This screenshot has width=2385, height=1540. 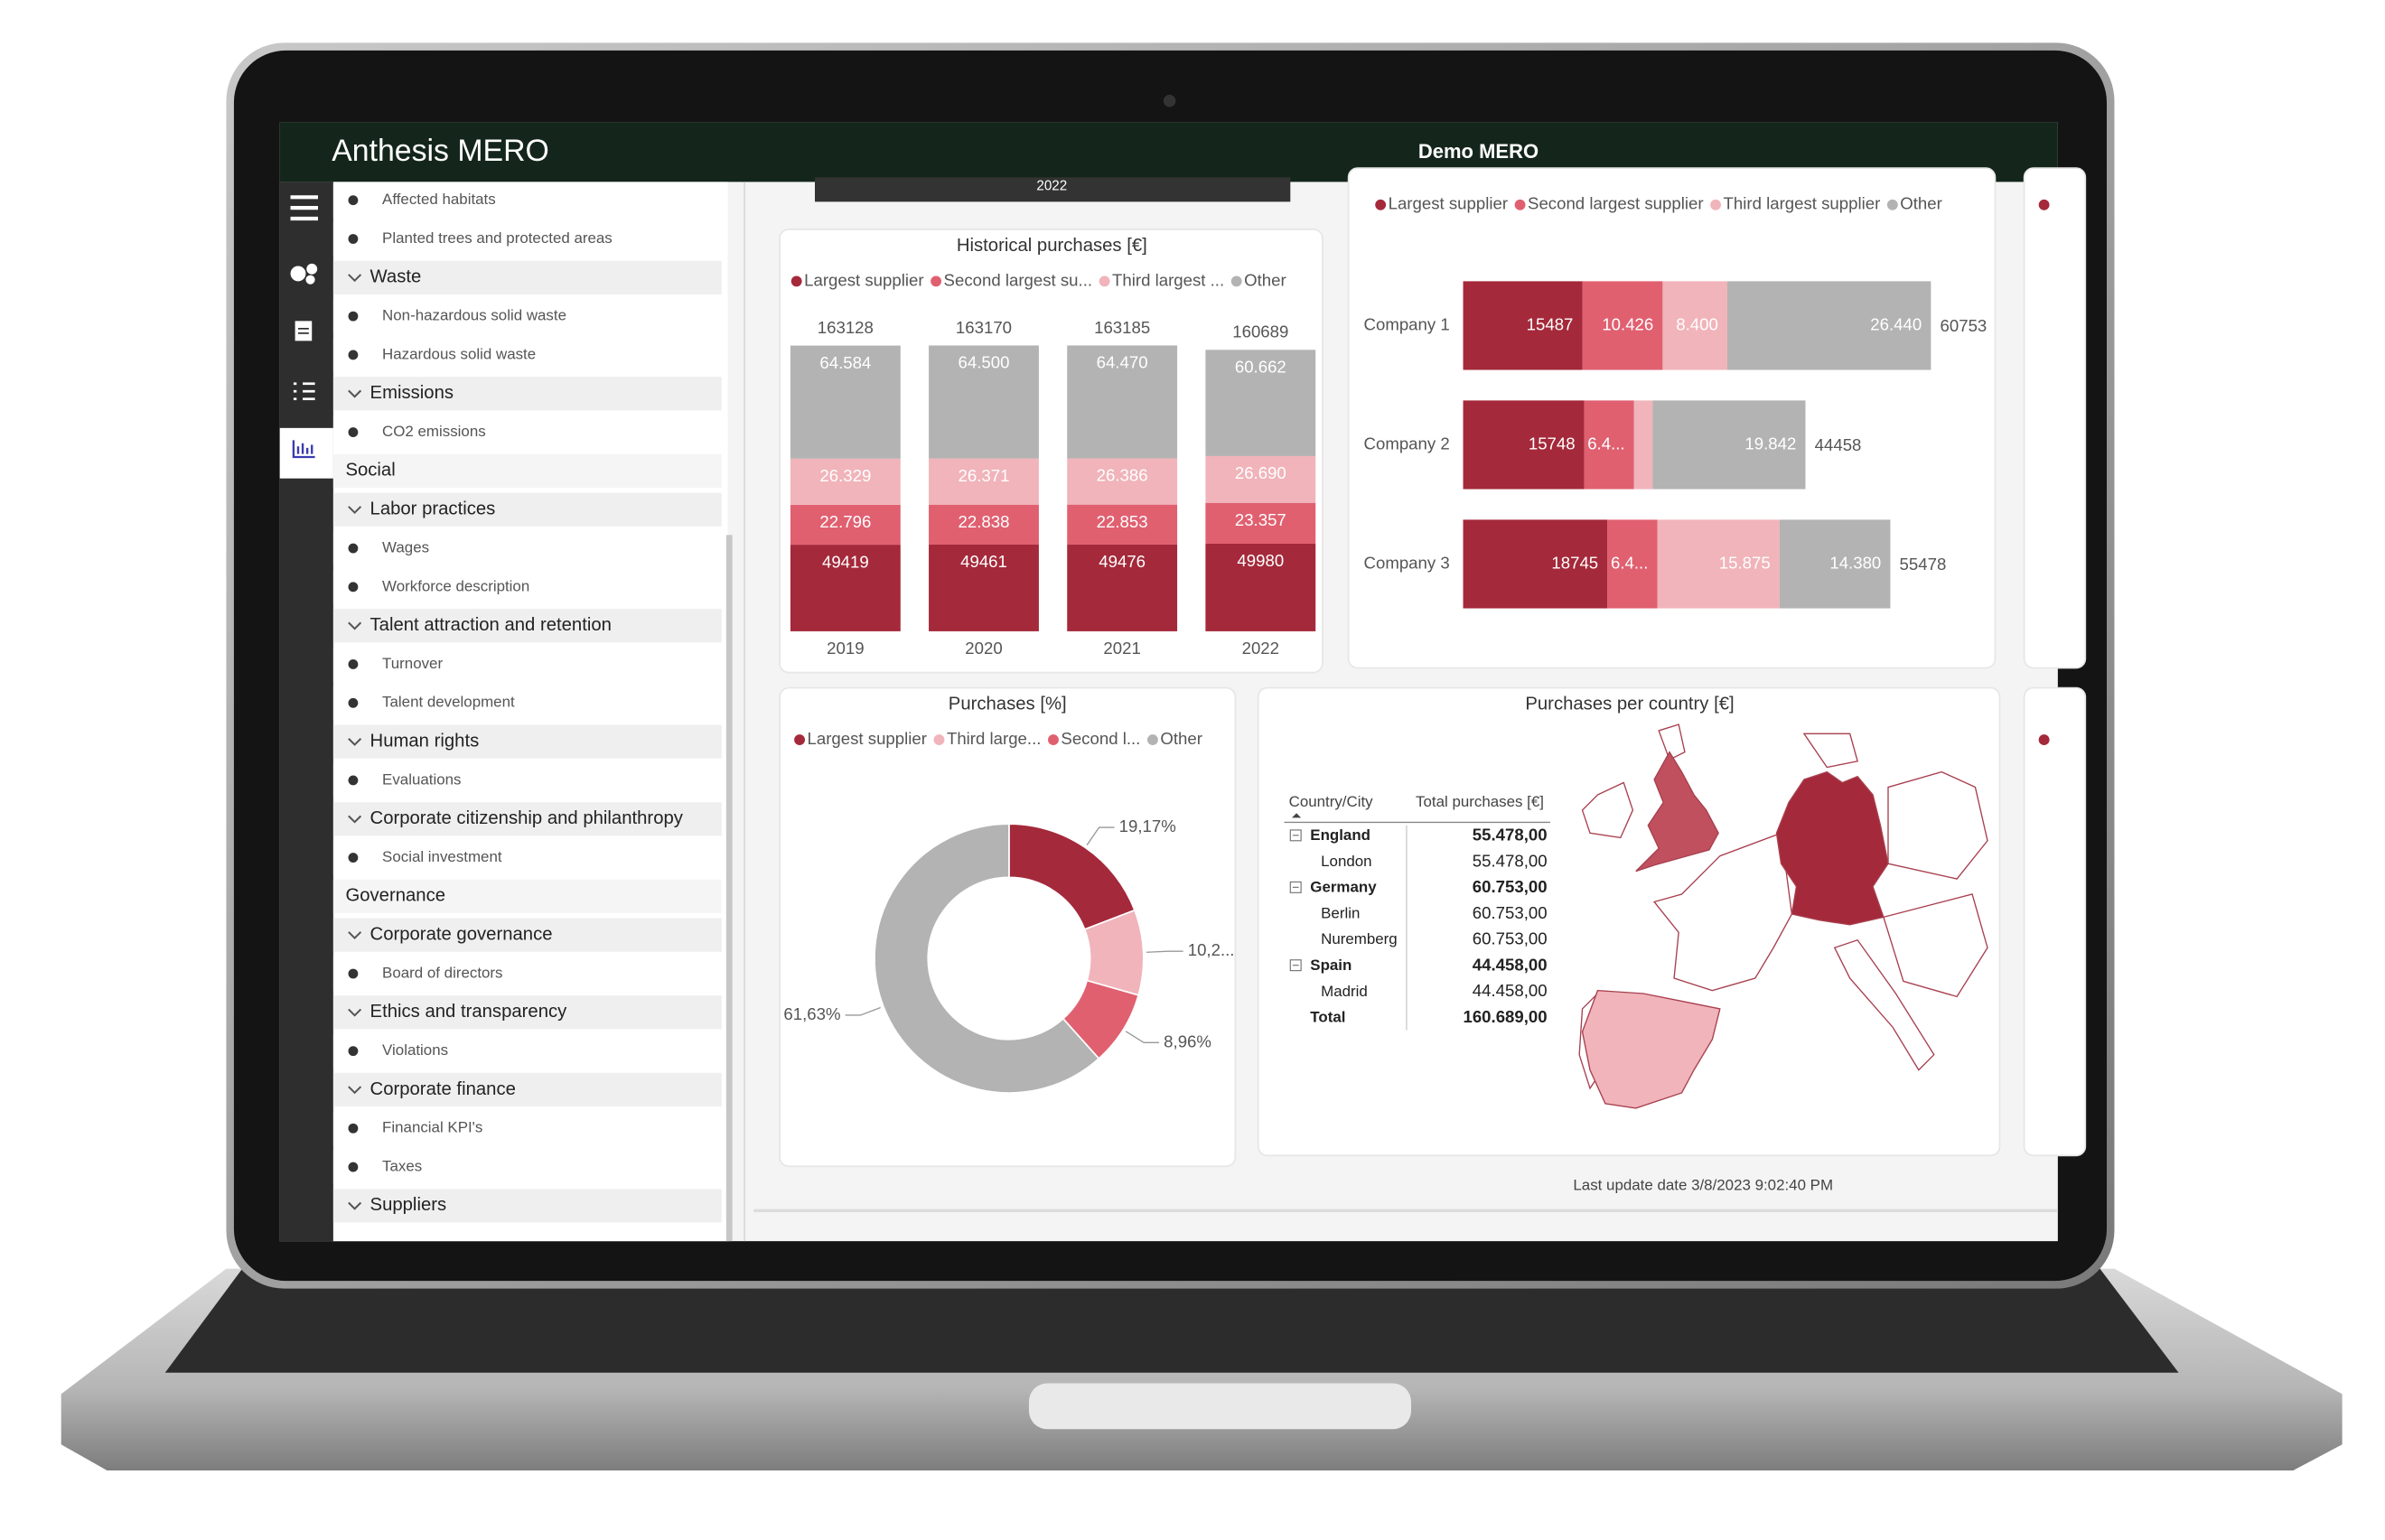 I want to click on year-label: 2022, so click(x=1051, y=185).